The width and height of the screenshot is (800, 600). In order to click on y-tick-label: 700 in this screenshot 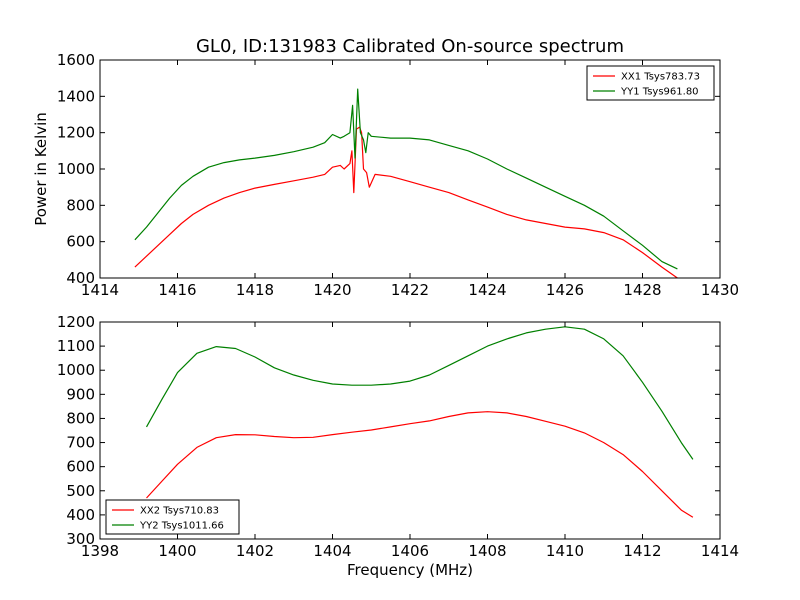, I will do `click(80, 443)`.